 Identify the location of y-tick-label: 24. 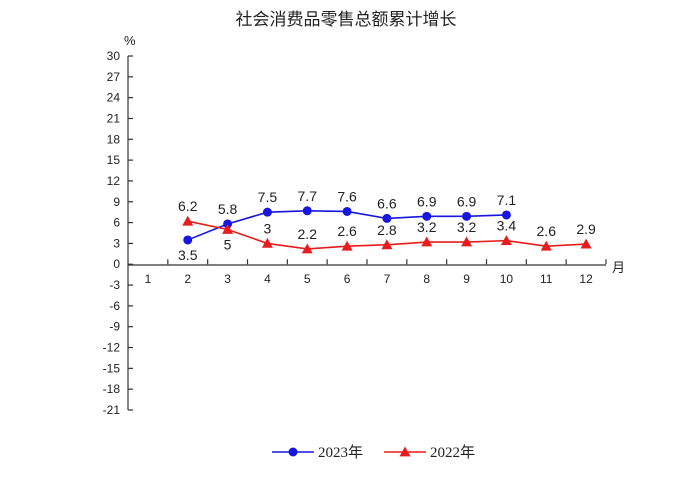
(114, 98).